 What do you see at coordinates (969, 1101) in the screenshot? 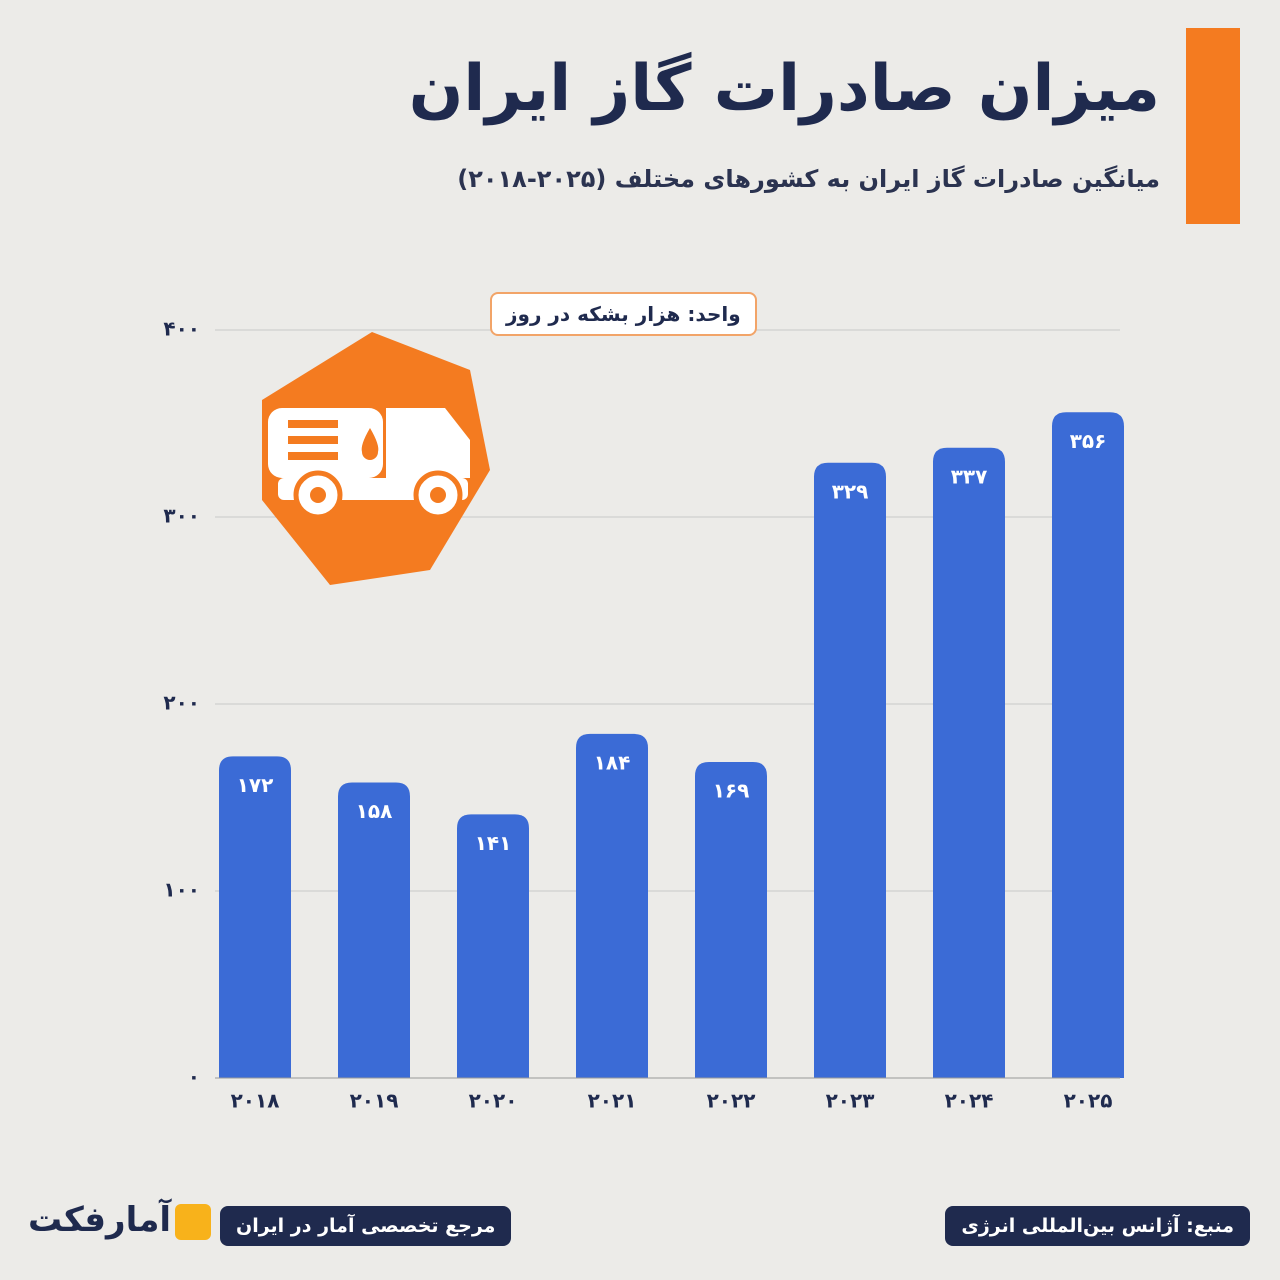
I see `x-tick-label: ۲۰۲۴` at bounding box center [969, 1101].